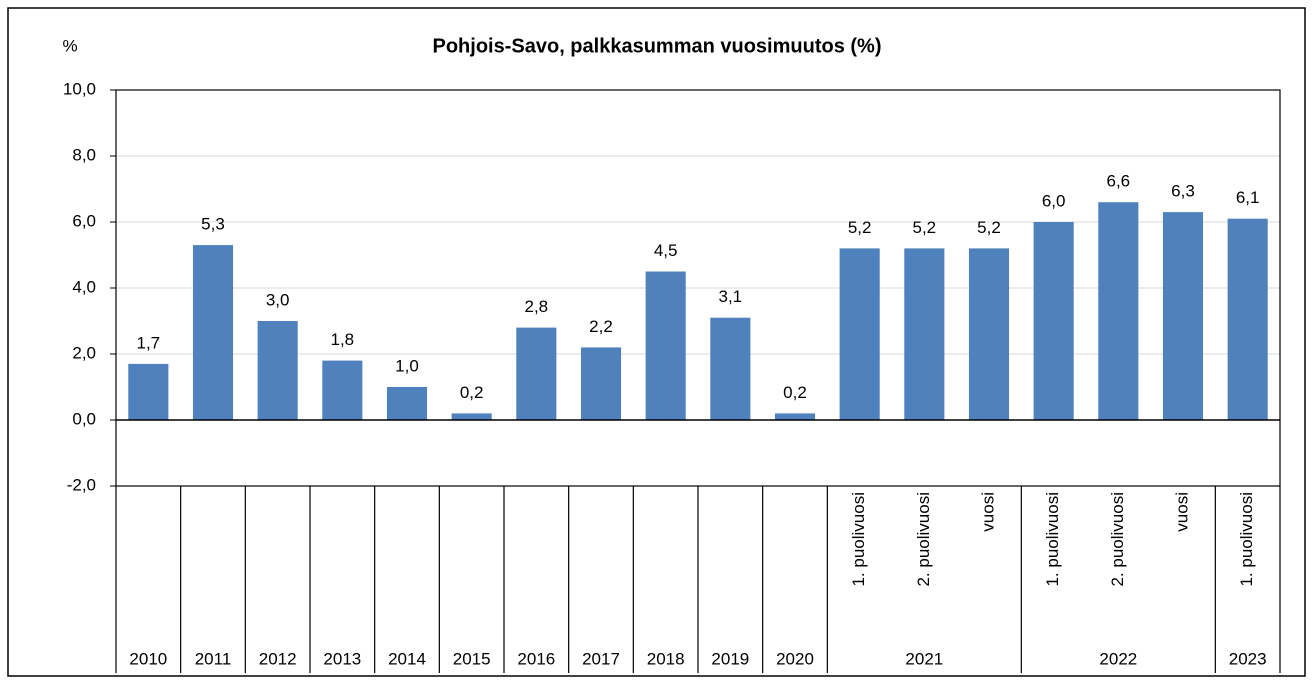 This screenshot has height=689, width=1313. Describe the element at coordinates (81, 484) in the screenshot. I see `y-tick-label: -2,0` at that location.